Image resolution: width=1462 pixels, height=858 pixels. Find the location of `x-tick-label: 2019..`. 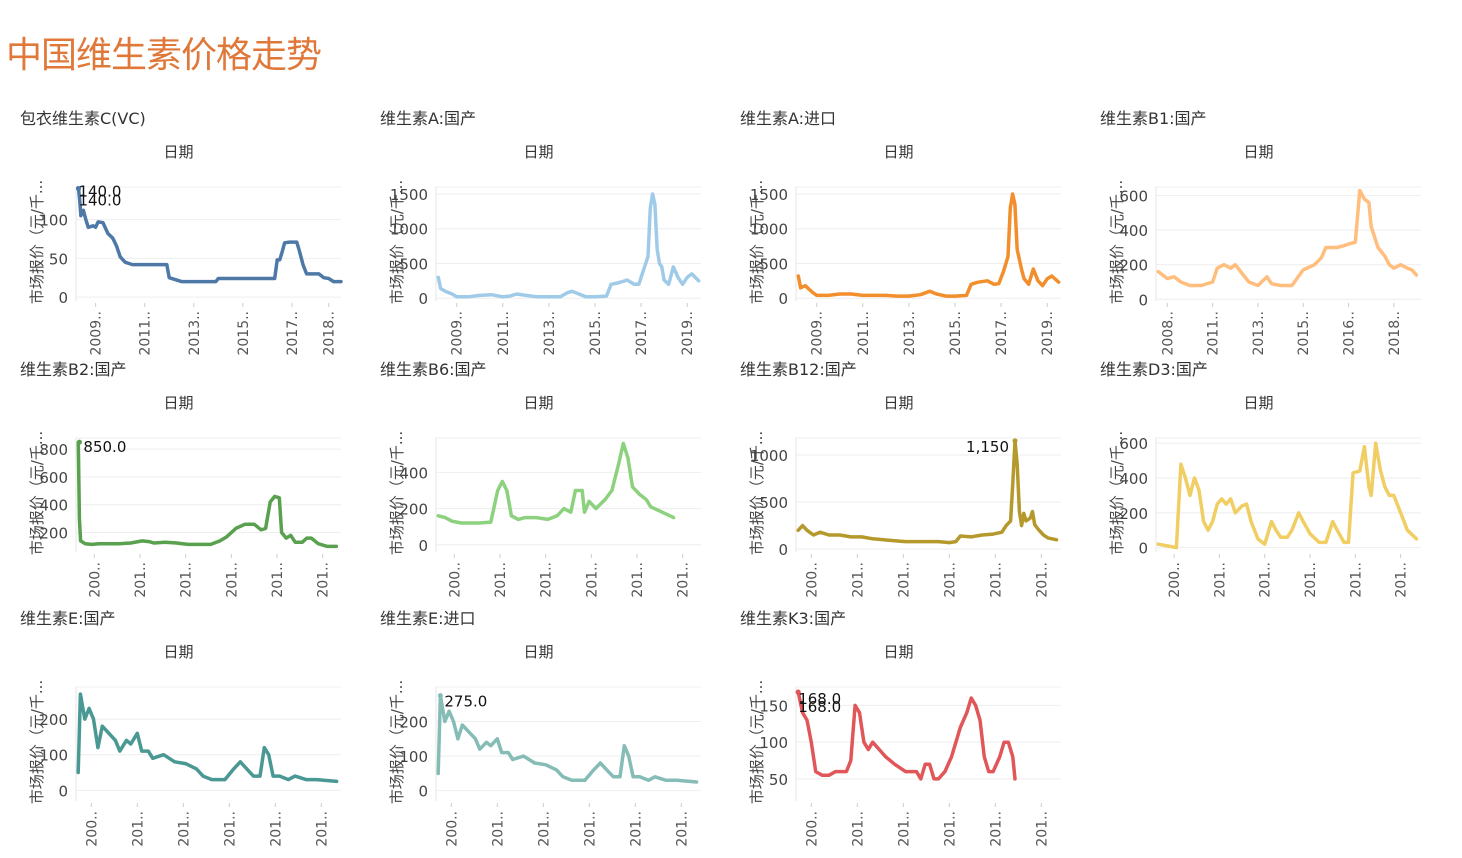

x-tick-label: 2019.. is located at coordinates (688, 333).